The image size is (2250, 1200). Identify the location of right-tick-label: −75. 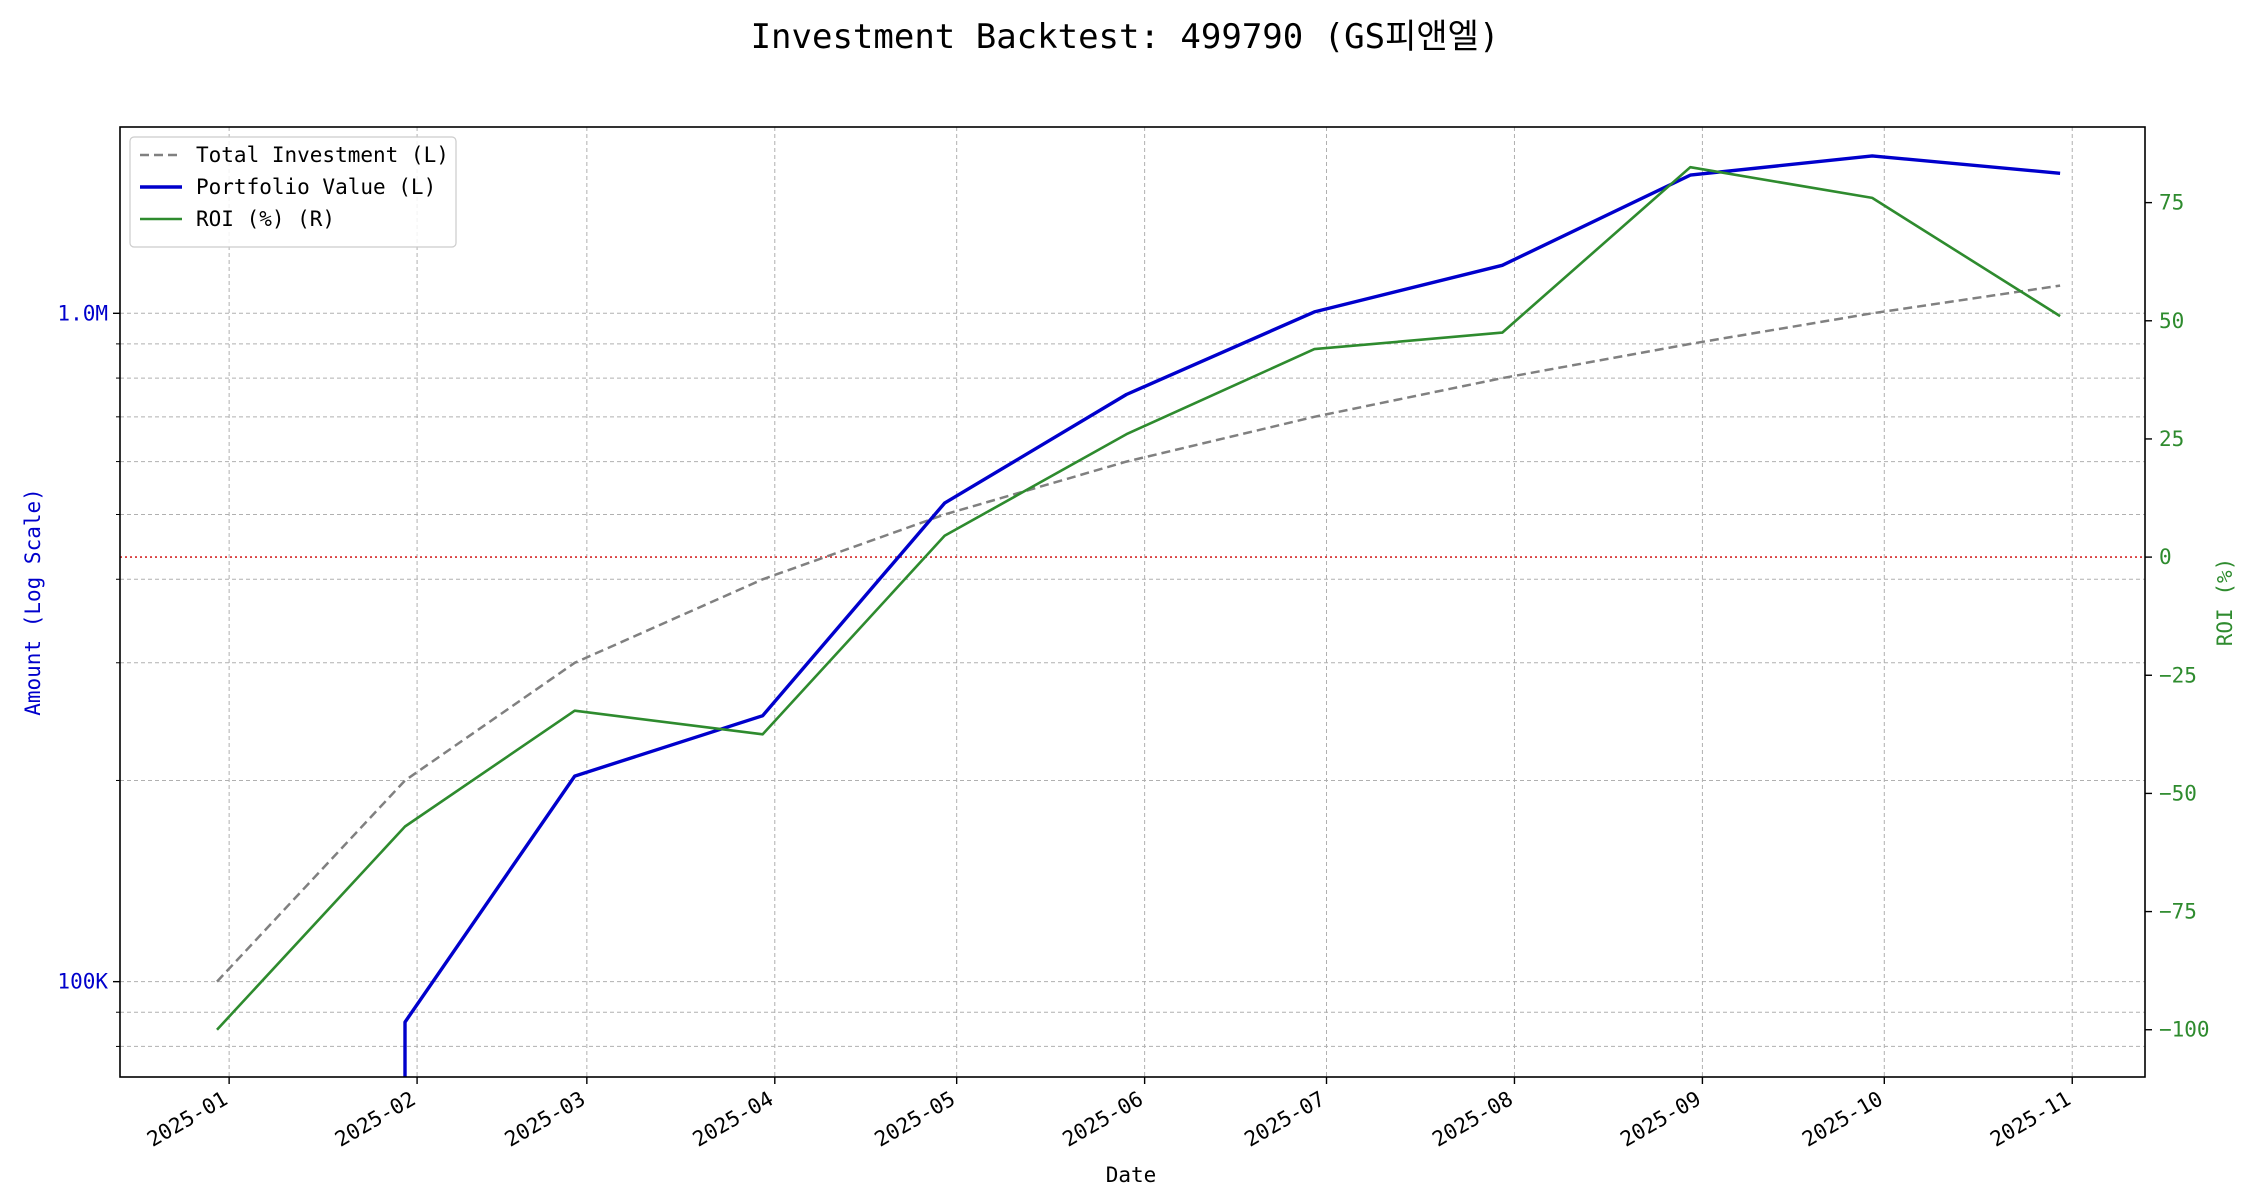
(2178, 912).